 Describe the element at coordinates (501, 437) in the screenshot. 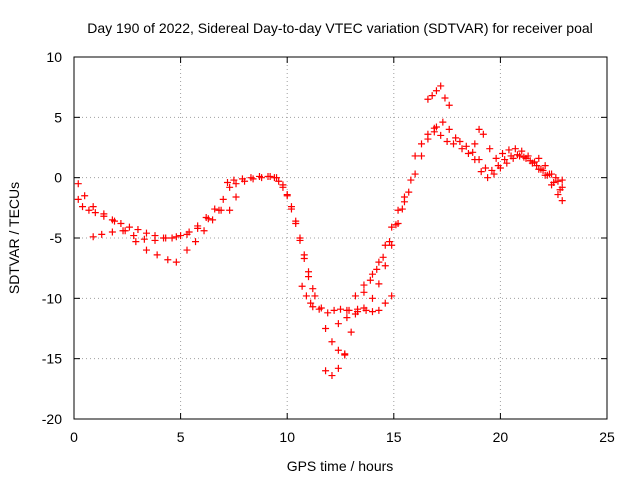

I see `x-tick-label: 20` at that location.